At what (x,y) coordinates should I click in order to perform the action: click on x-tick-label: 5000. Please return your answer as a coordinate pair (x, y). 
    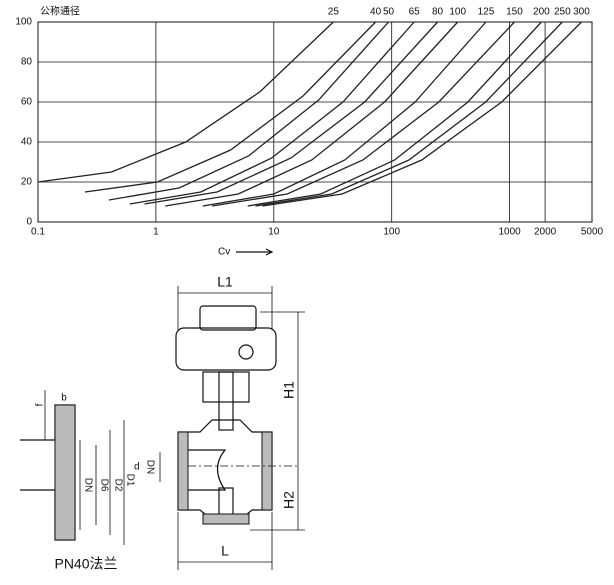
    Looking at the image, I should click on (592, 232).